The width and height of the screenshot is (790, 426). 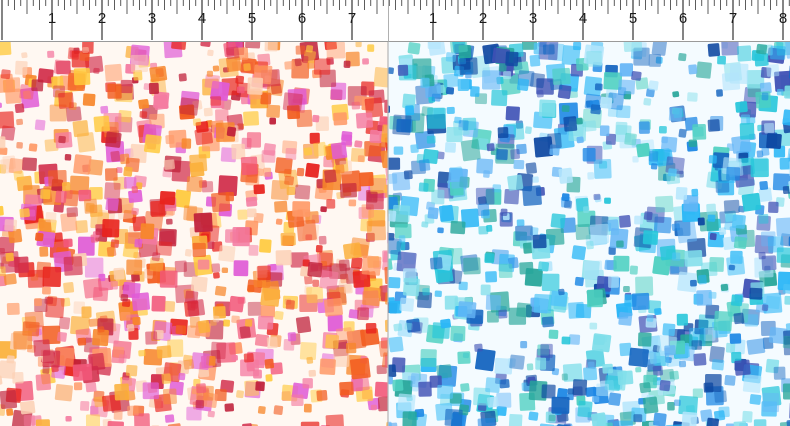 What do you see at coordinates (583, 18) in the screenshot?
I see `ruler-right-label: 4` at bounding box center [583, 18].